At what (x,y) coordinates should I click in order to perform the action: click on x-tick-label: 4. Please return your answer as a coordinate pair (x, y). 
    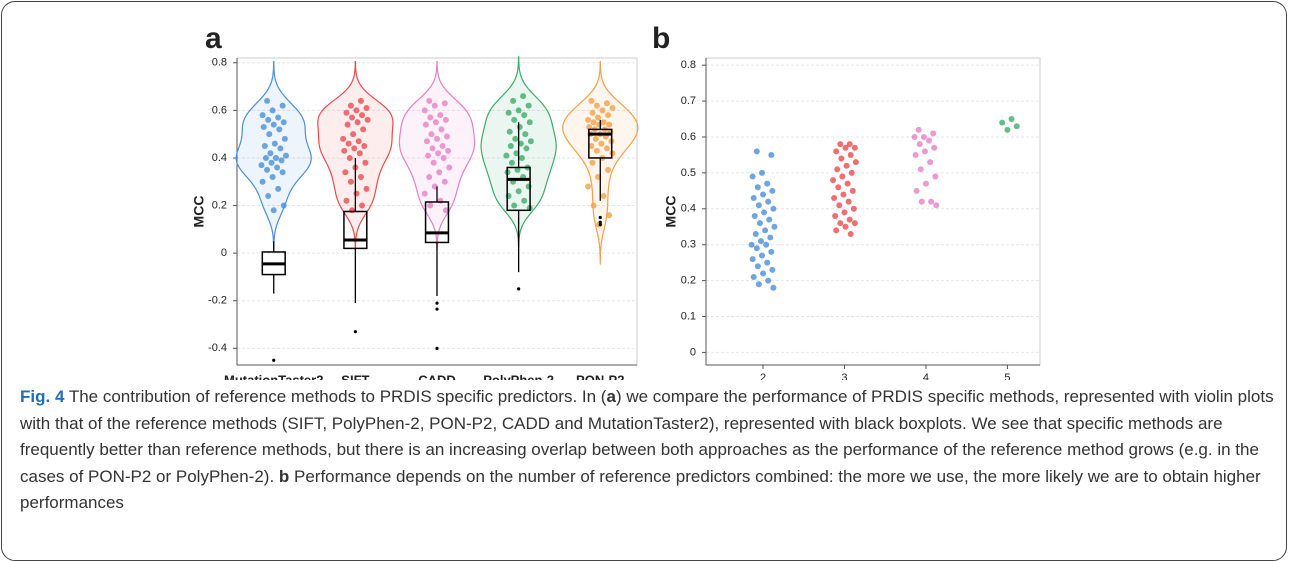
    Looking at the image, I should click on (926, 376).